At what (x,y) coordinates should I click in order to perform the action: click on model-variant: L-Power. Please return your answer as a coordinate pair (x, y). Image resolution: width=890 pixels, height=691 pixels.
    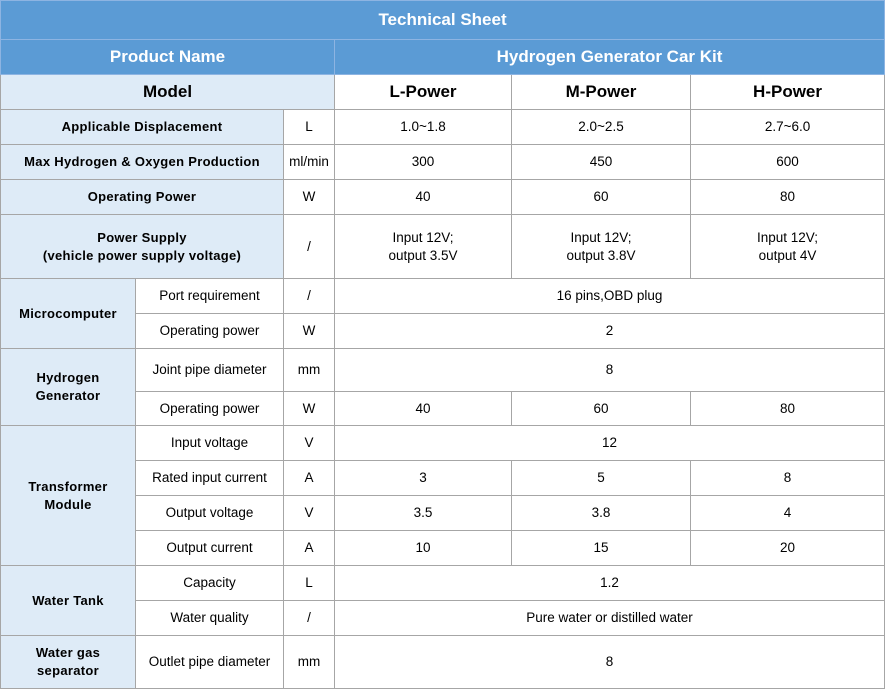
    Looking at the image, I should click on (423, 92).